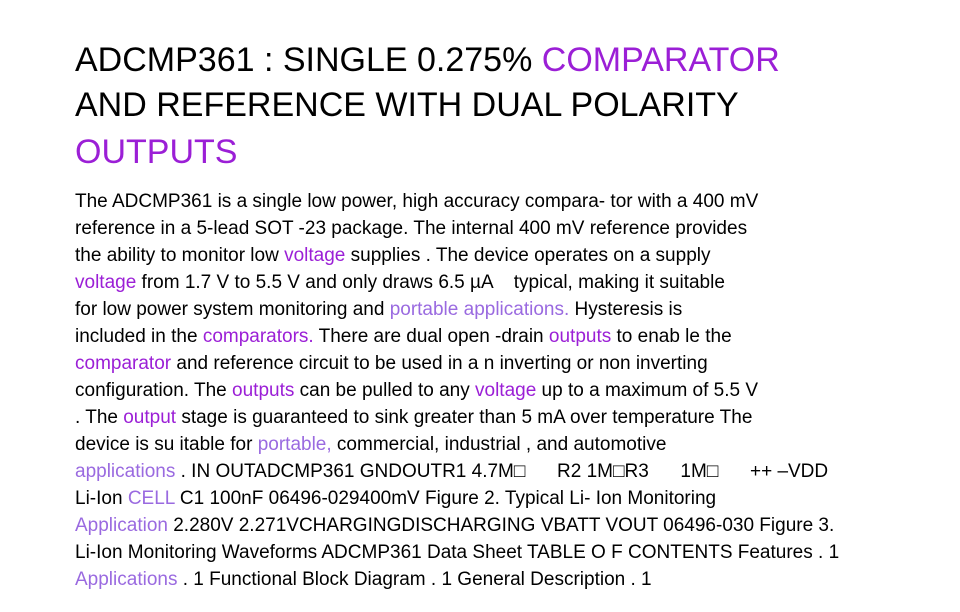  Describe the element at coordinates (407, 105) in the screenshot. I see `title-text: AND REFERENCE WITH DUAL POLARITY` at that location.